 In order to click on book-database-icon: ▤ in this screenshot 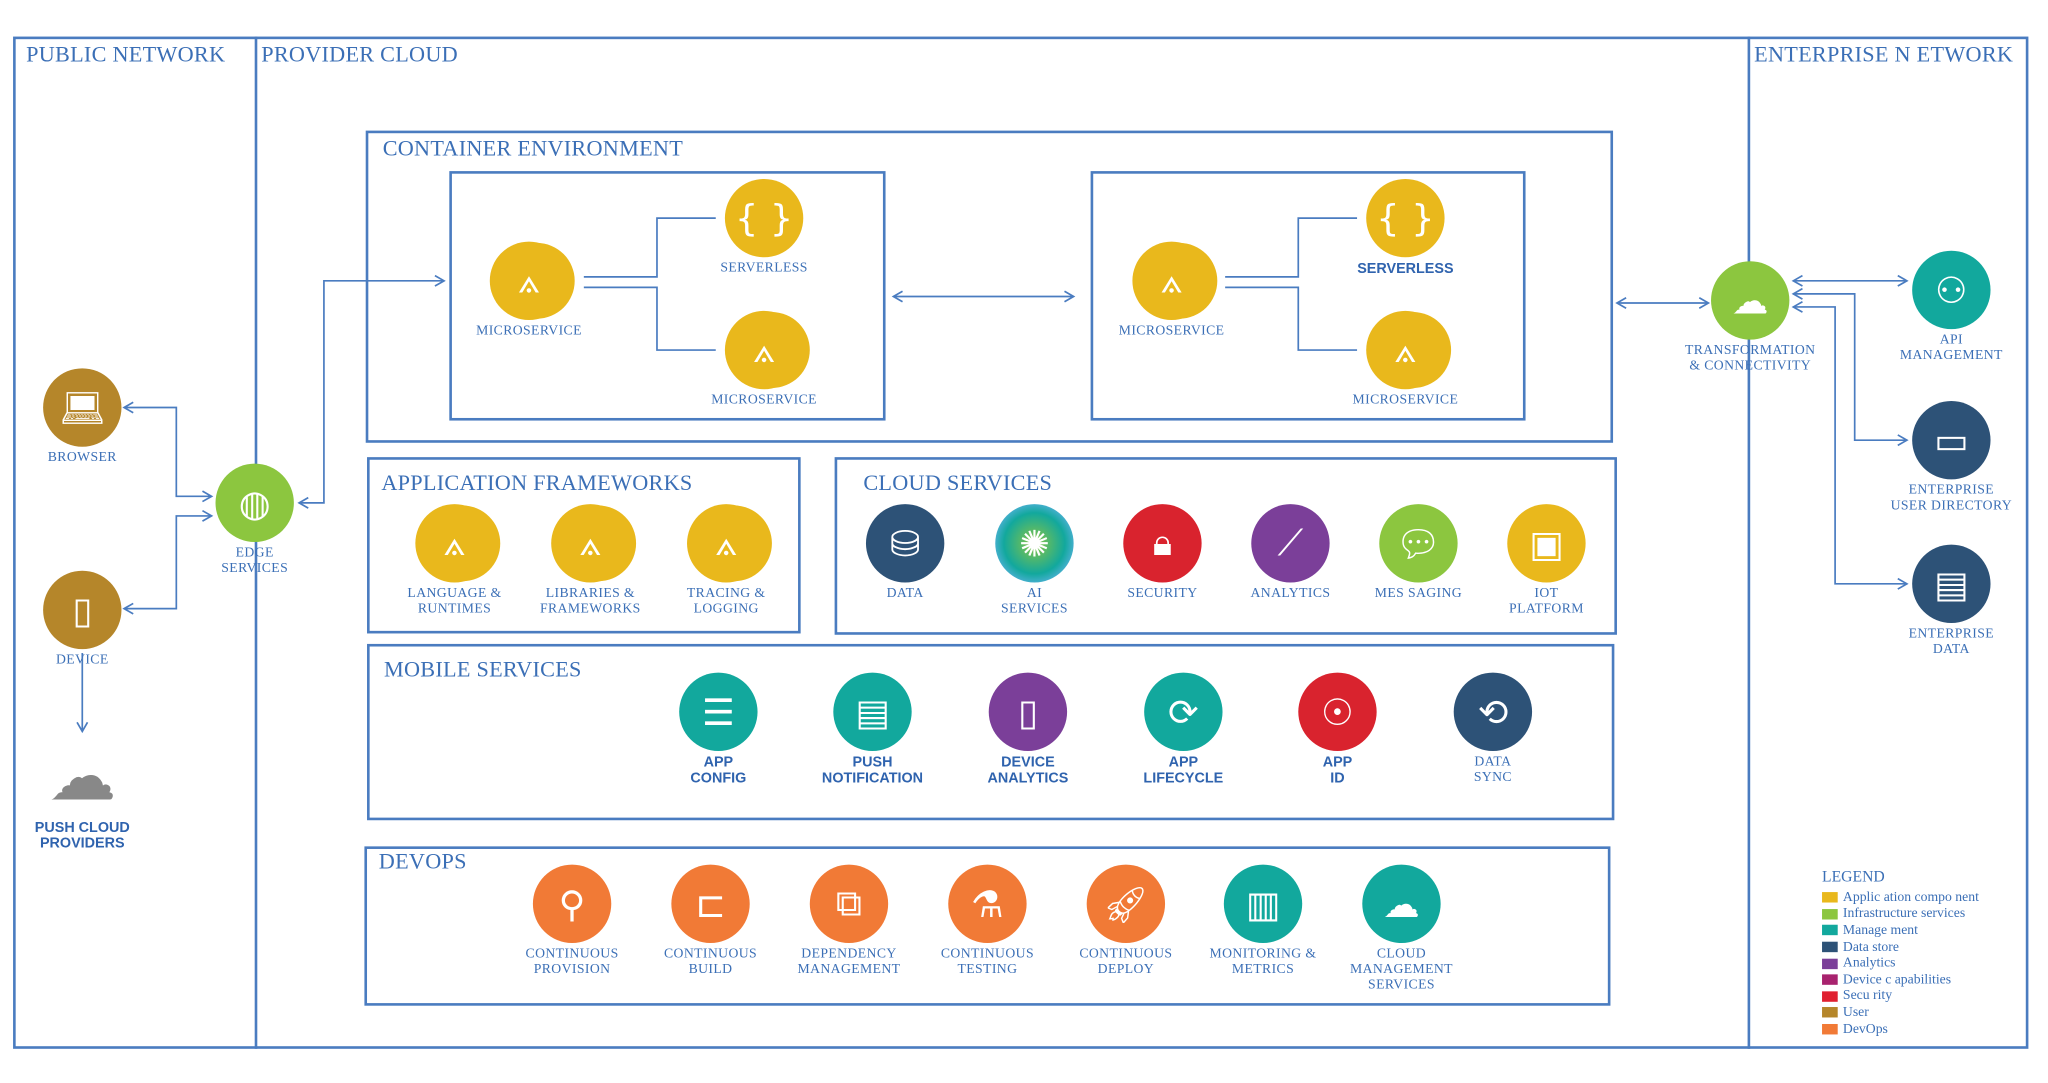, I will do `click(1951, 584)`.